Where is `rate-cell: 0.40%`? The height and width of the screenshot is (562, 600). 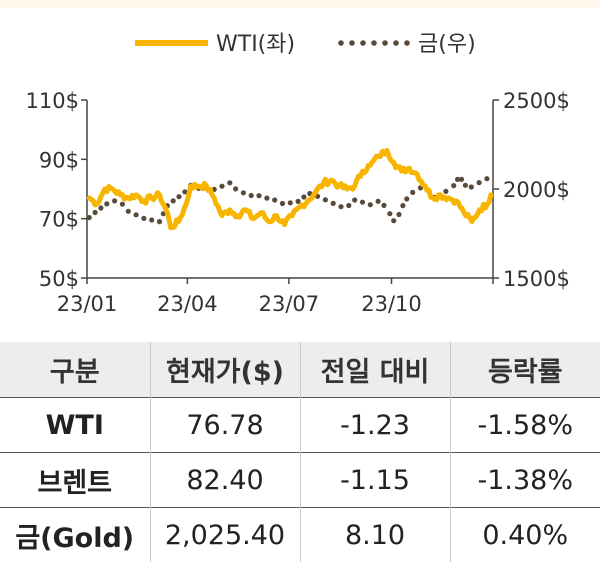
rate-cell: 0.40% is located at coordinates (525, 535).